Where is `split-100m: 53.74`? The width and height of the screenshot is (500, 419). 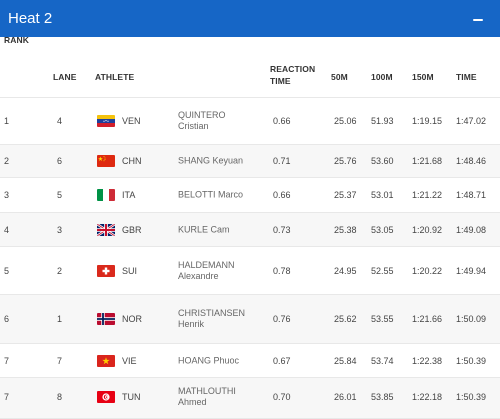 split-100m: 53.74 is located at coordinates (382, 360).